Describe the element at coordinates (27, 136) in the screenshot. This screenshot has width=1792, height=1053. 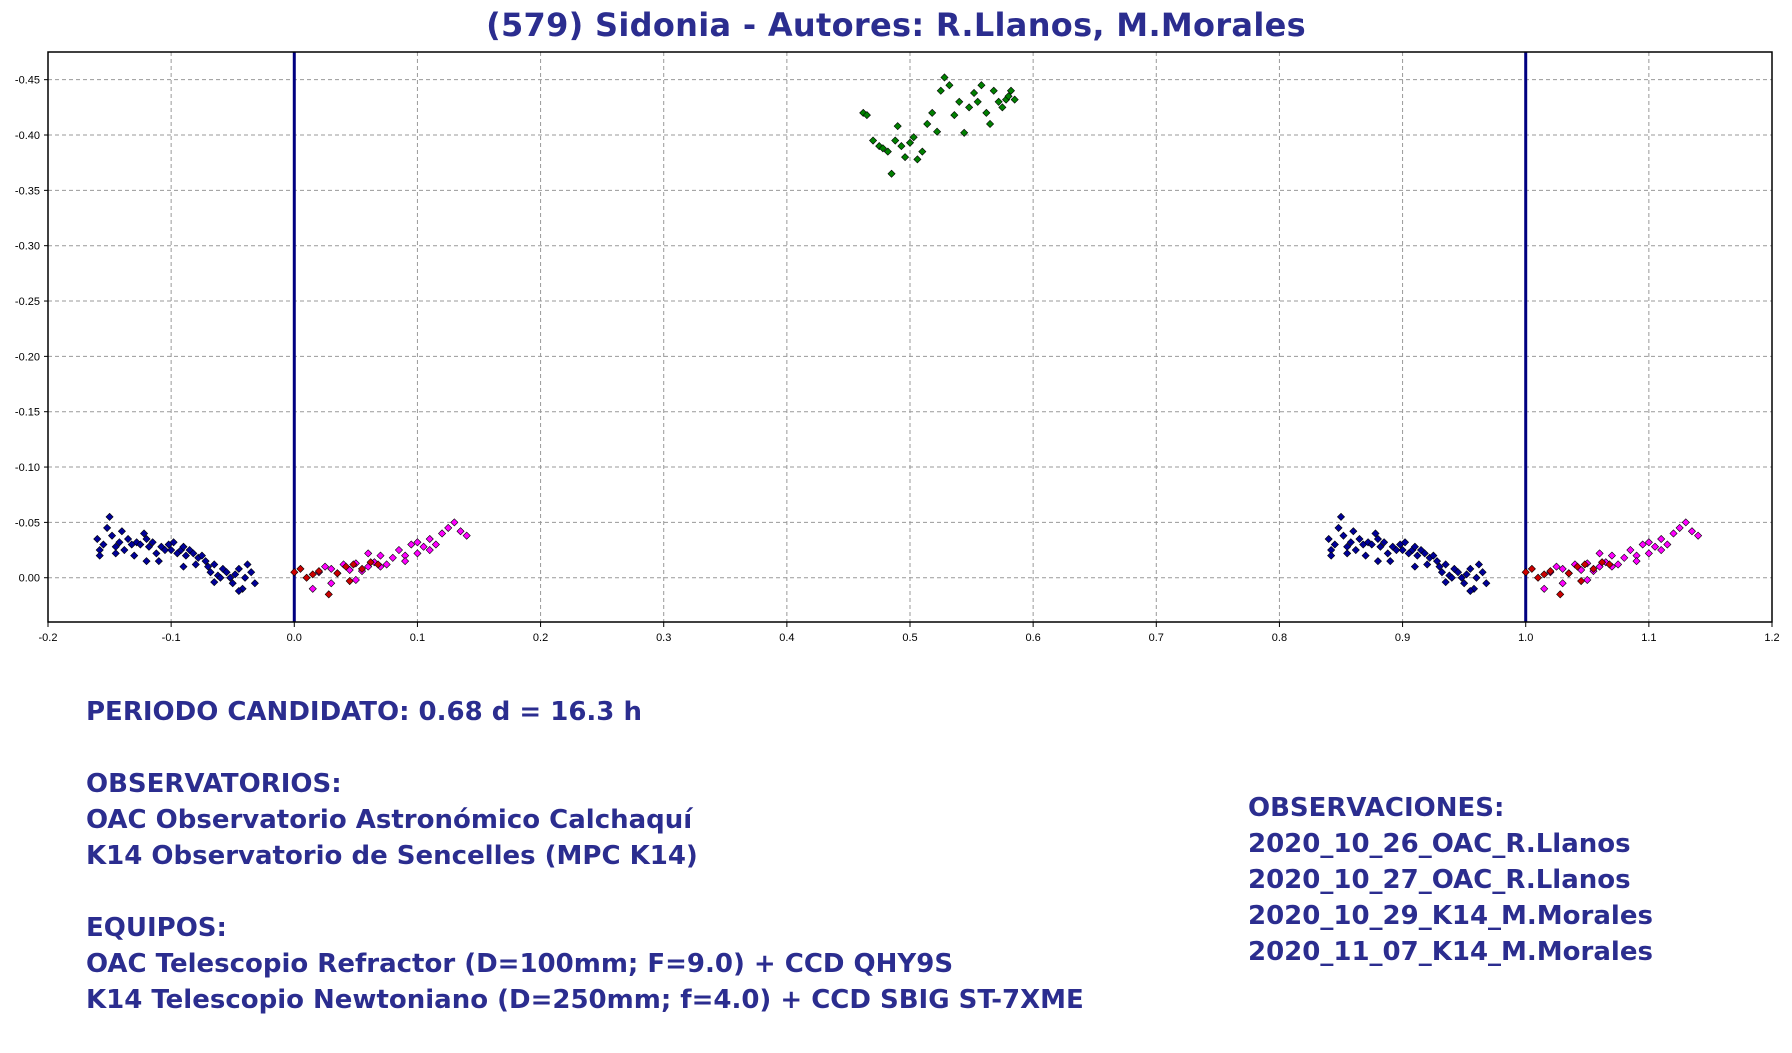
I see `y-tick-label: -0.40` at that location.